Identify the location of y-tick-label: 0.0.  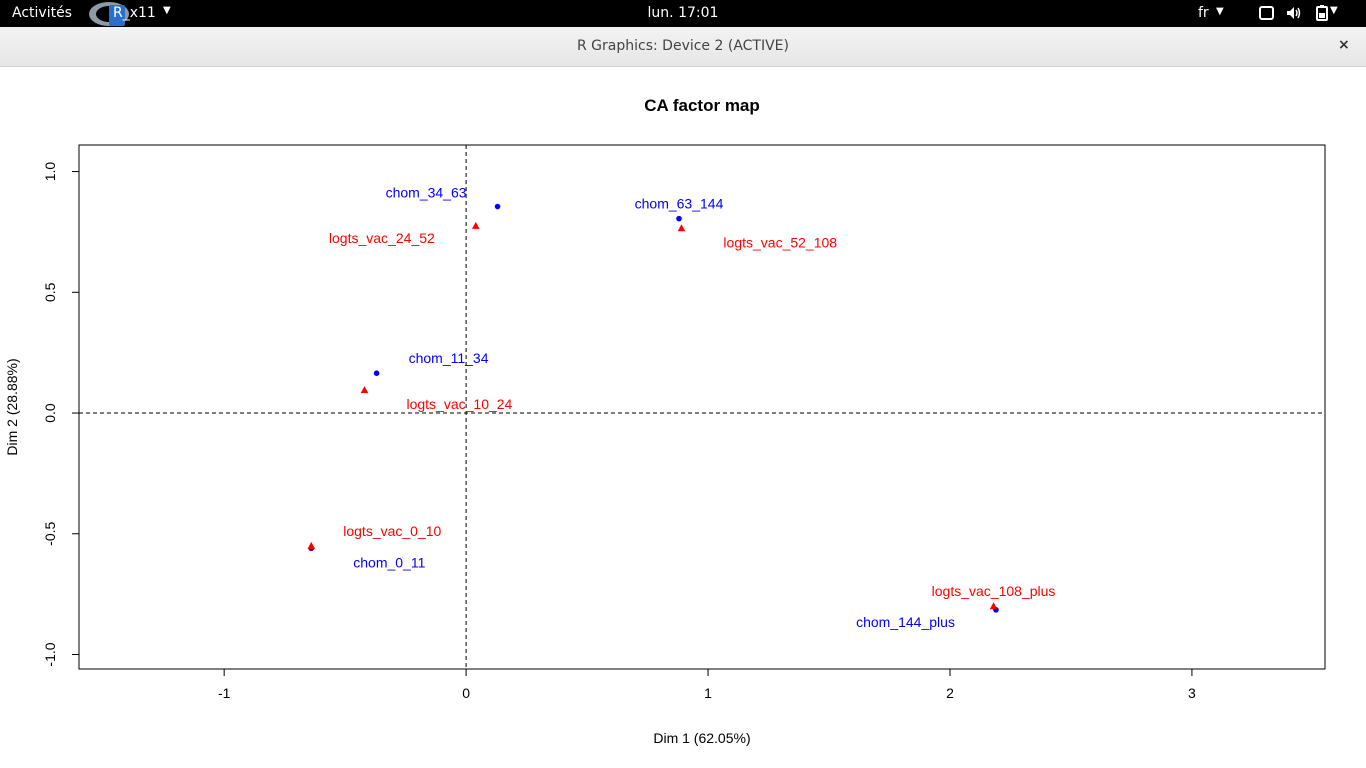
(50, 413).